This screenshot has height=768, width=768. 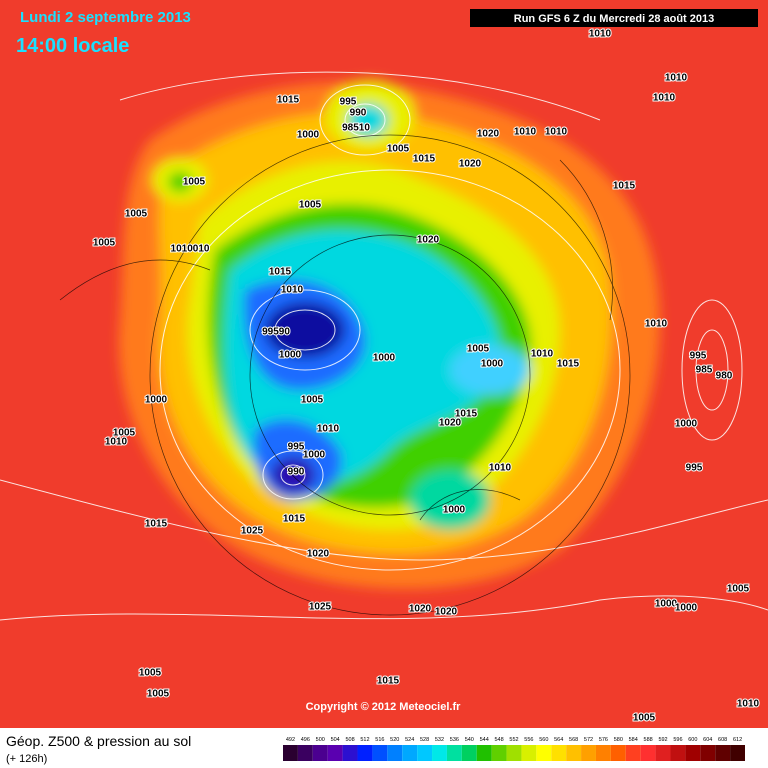 I want to click on legend-label: 548, so click(x=499, y=740).